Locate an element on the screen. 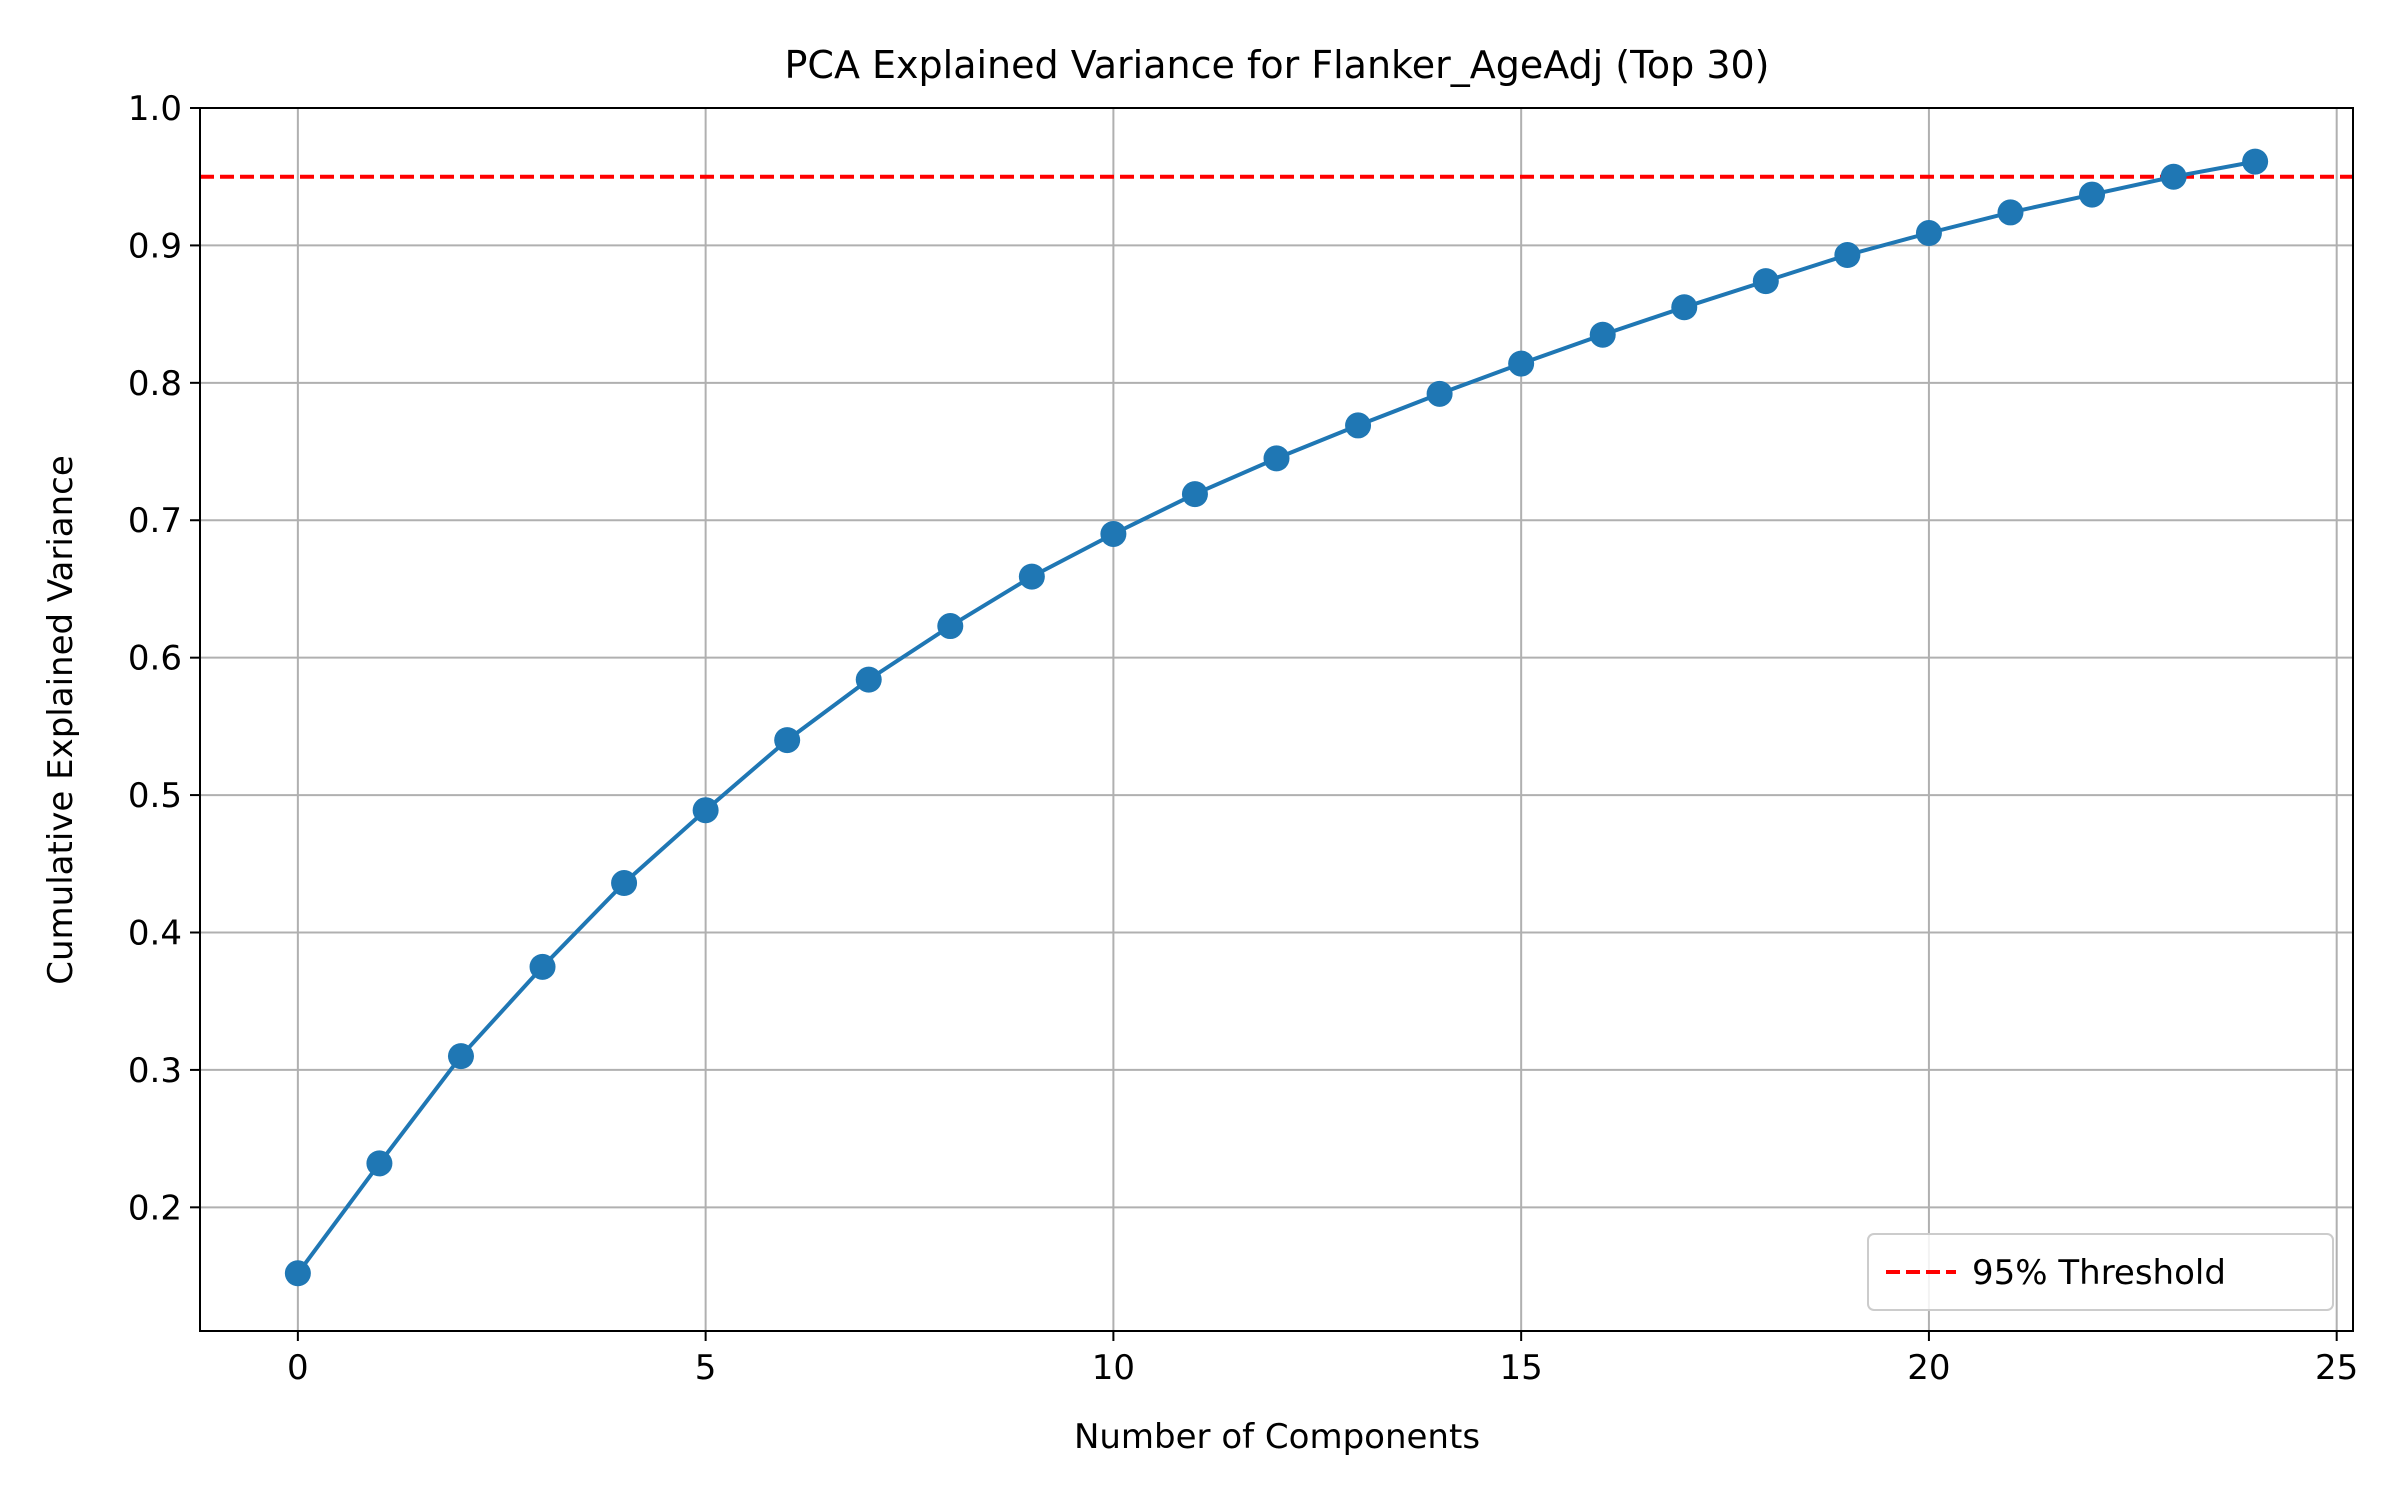 The height and width of the screenshot is (1500, 2400). x-tick-label: 25 is located at coordinates (2336, 1368).